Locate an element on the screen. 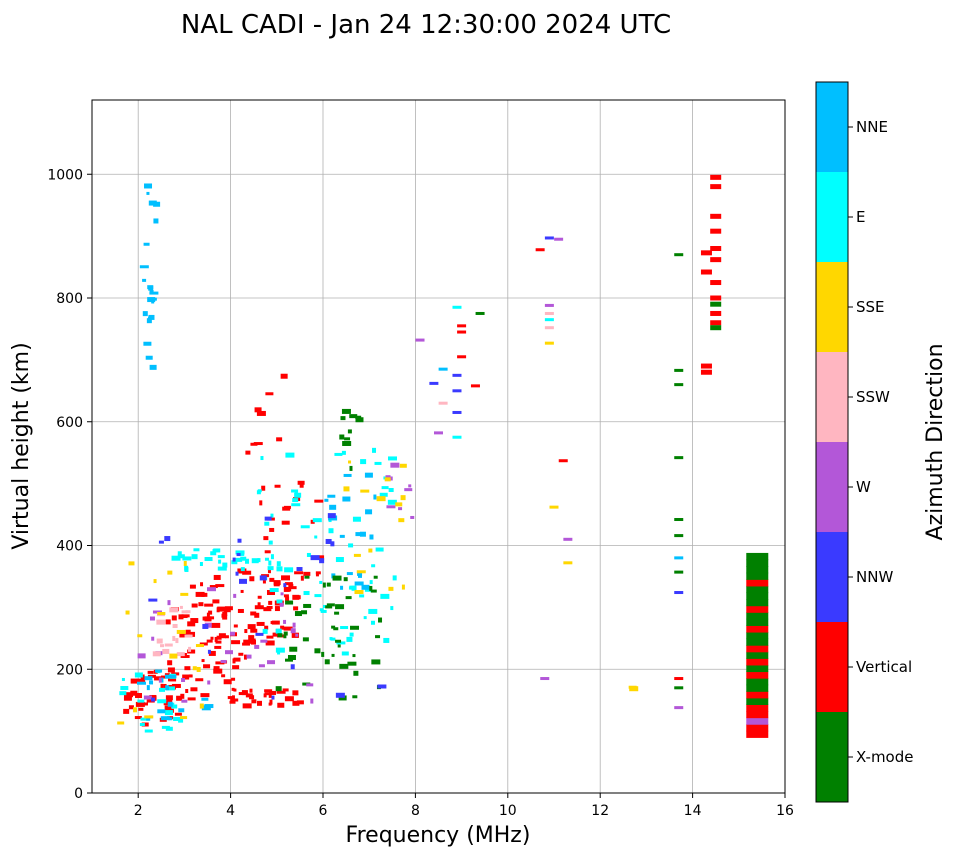  colorbar-tick-label: X-mode is located at coordinates (884, 757).